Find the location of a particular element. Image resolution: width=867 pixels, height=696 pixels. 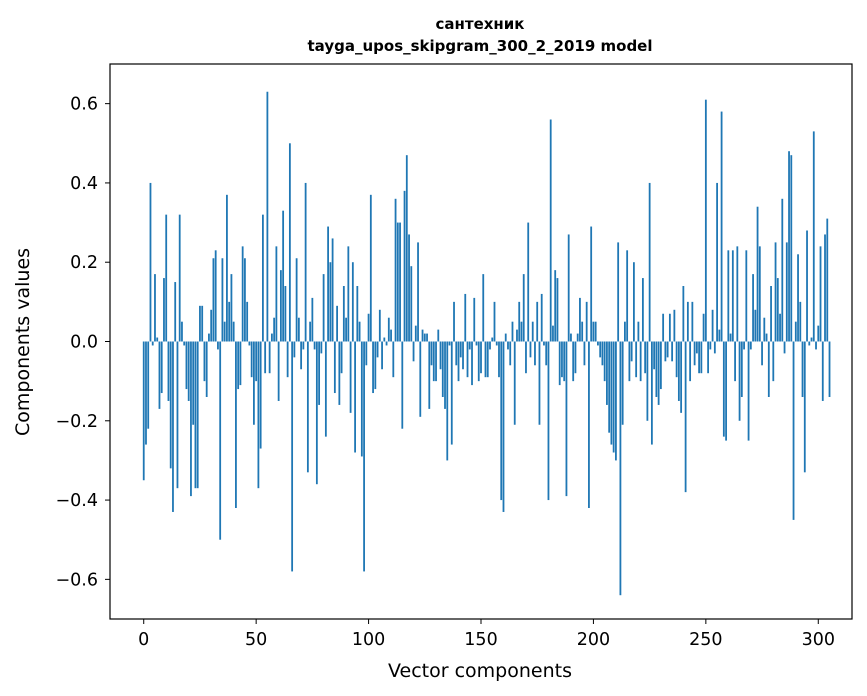

y-tick-label-0: −0.6 is located at coordinates (77, 580).